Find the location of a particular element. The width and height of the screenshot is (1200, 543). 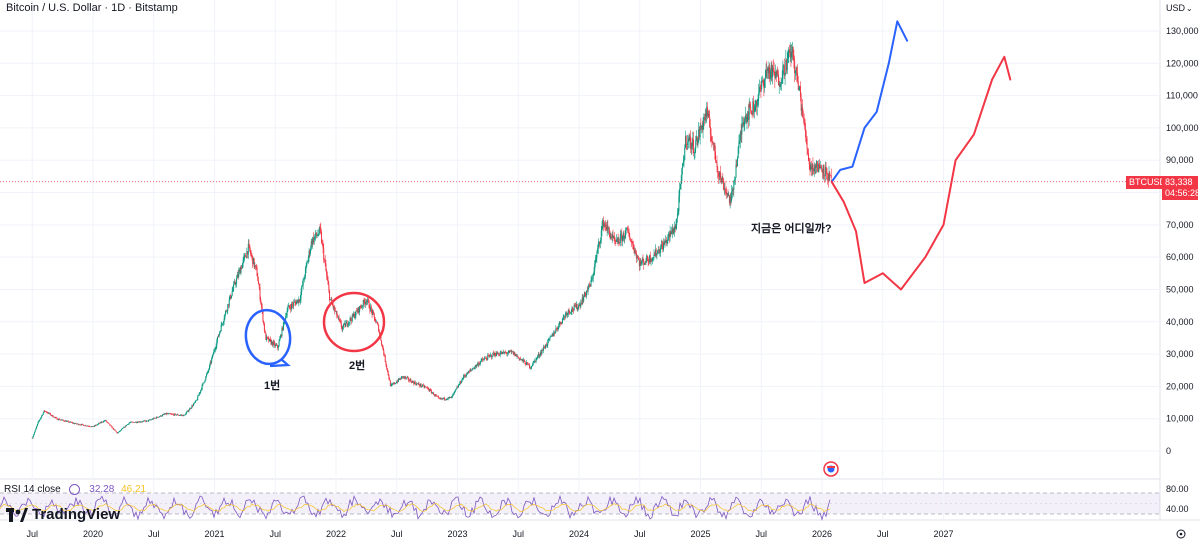

rsi-settings-icon is located at coordinates (75, 489).